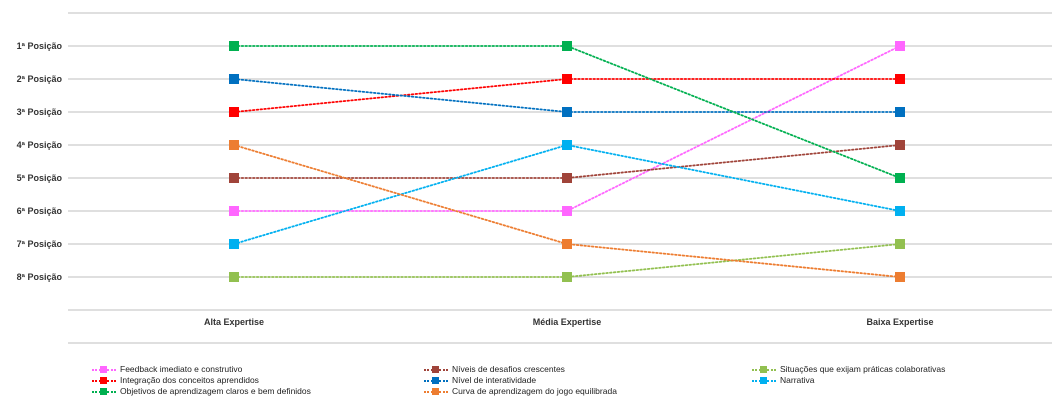 This screenshot has width=1061, height=400. What do you see at coordinates (40, 145) in the screenshot?
I see `y-tick-label: 4ª Posição` at bounding box center [40, 145].